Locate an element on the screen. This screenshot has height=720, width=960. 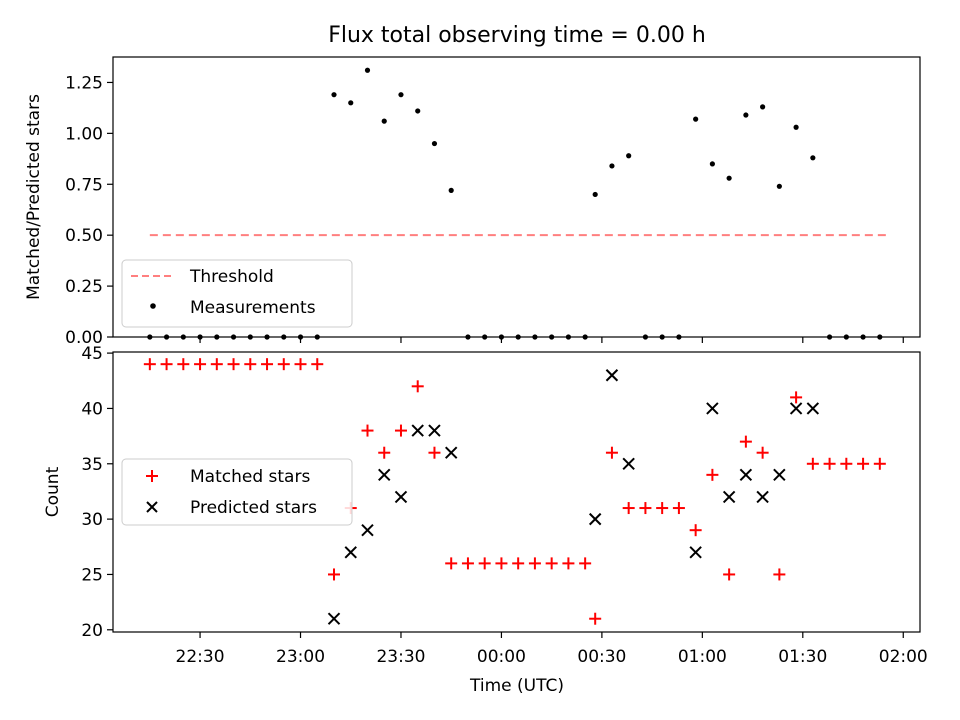
bottom-x-tick-label: 23:30 is located at coordinates (400, 657).